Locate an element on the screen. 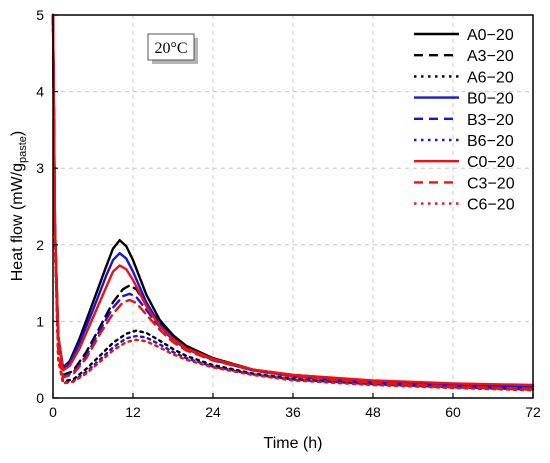 The image size is (550, 463). temperature-annotation: 20°C is located at coordinates (172, 48).